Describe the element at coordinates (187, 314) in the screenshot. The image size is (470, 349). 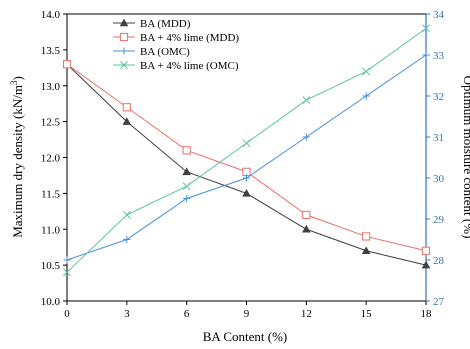
I see `x-tick-label: 6` at that location.